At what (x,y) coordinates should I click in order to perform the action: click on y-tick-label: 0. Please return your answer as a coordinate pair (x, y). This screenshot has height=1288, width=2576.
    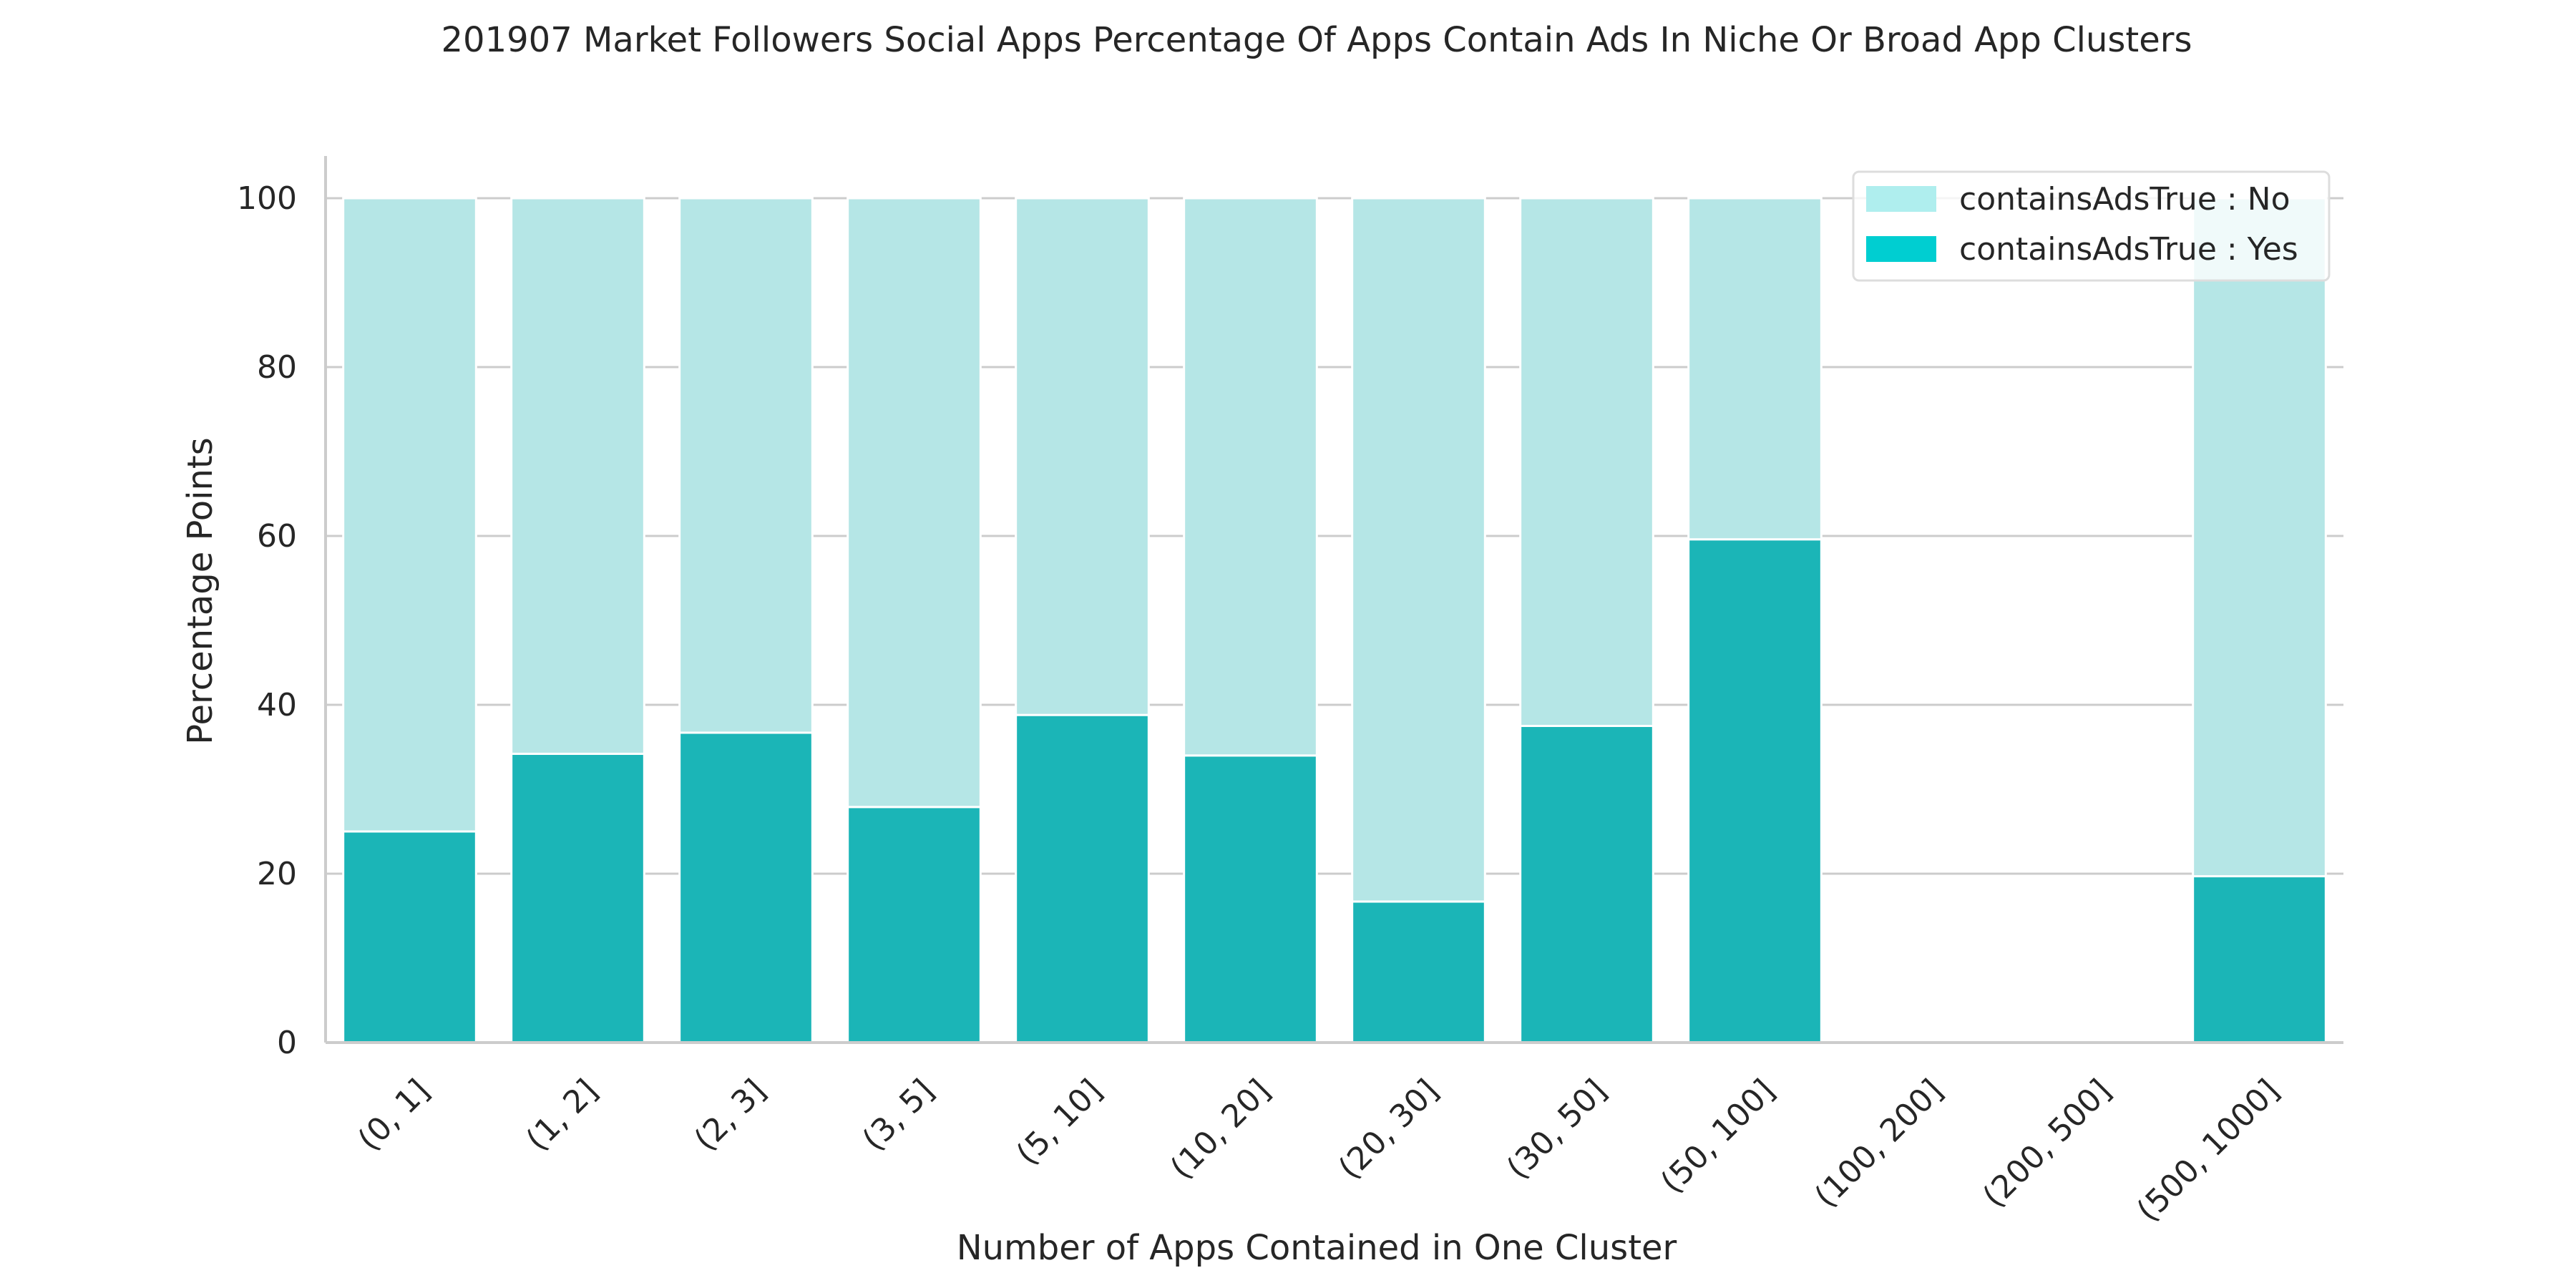
    Looking at the image, I should click on (287, 1043).